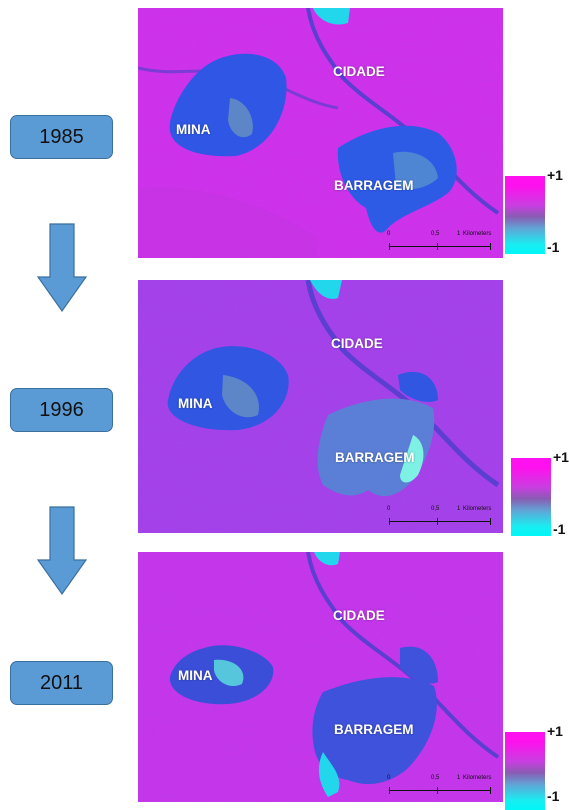 The image size is (569, 810). Describe the element at coordinates (61, 410) in the screenshot. I see `year-label-1996: 1996` at that location.